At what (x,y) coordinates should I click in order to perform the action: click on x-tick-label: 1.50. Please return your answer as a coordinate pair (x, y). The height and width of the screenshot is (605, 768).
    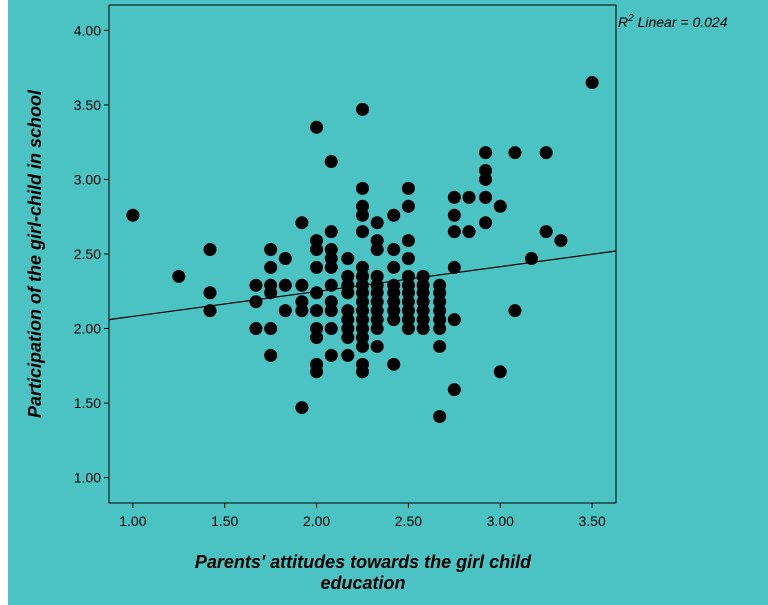
    Looking at the image, I should click on (224, 521).